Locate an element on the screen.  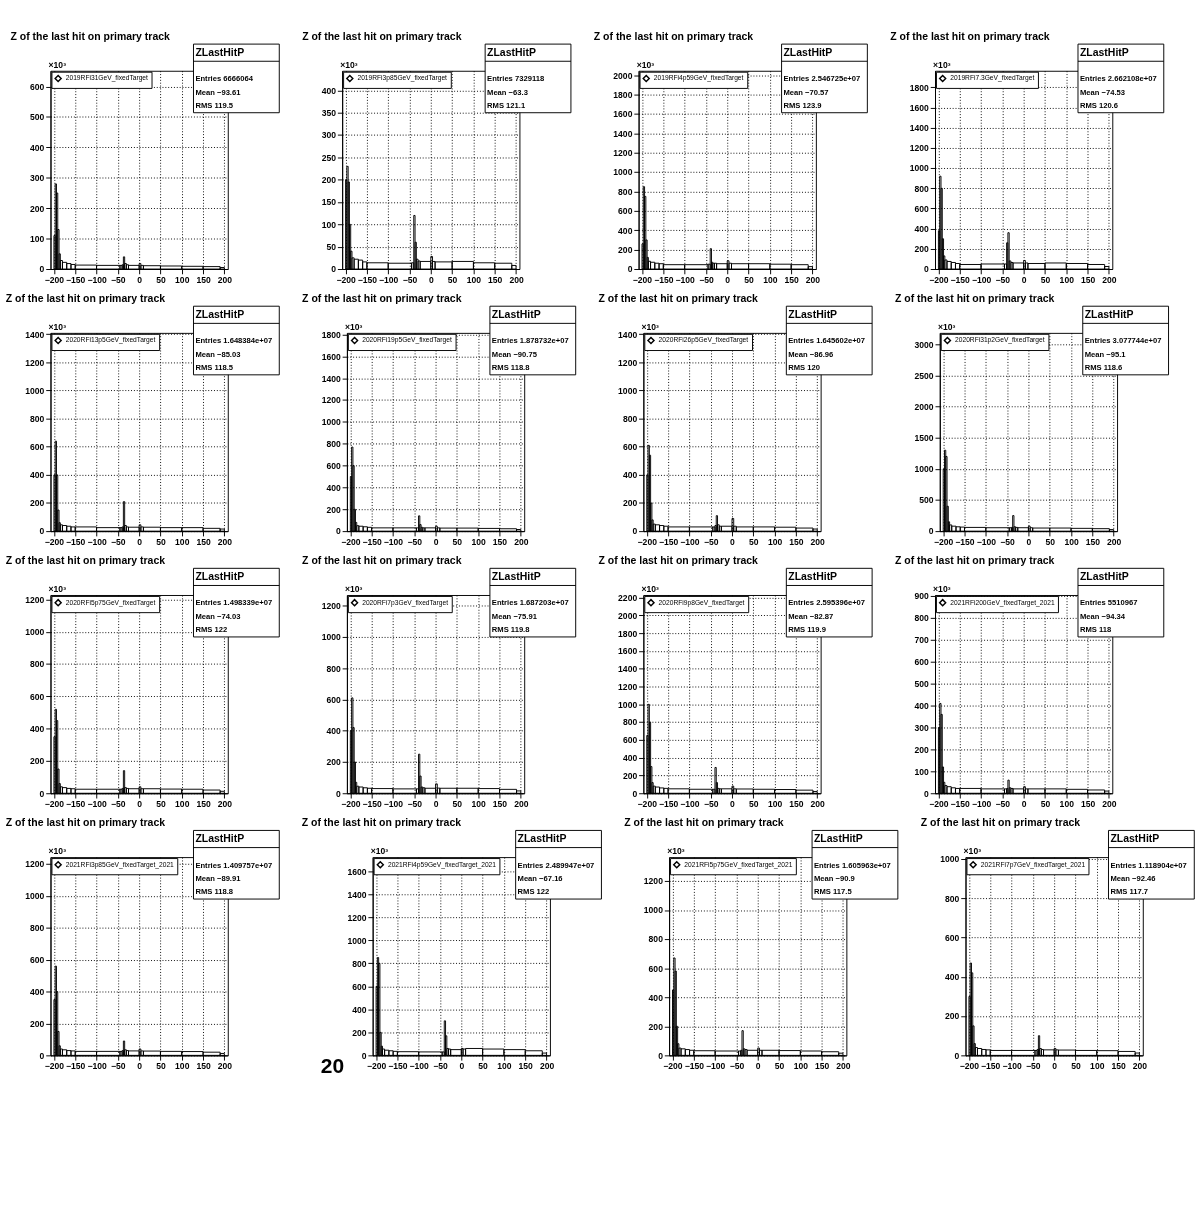
annotation: Entries 3.077744e+07 is located at coordinates (1123, 341).